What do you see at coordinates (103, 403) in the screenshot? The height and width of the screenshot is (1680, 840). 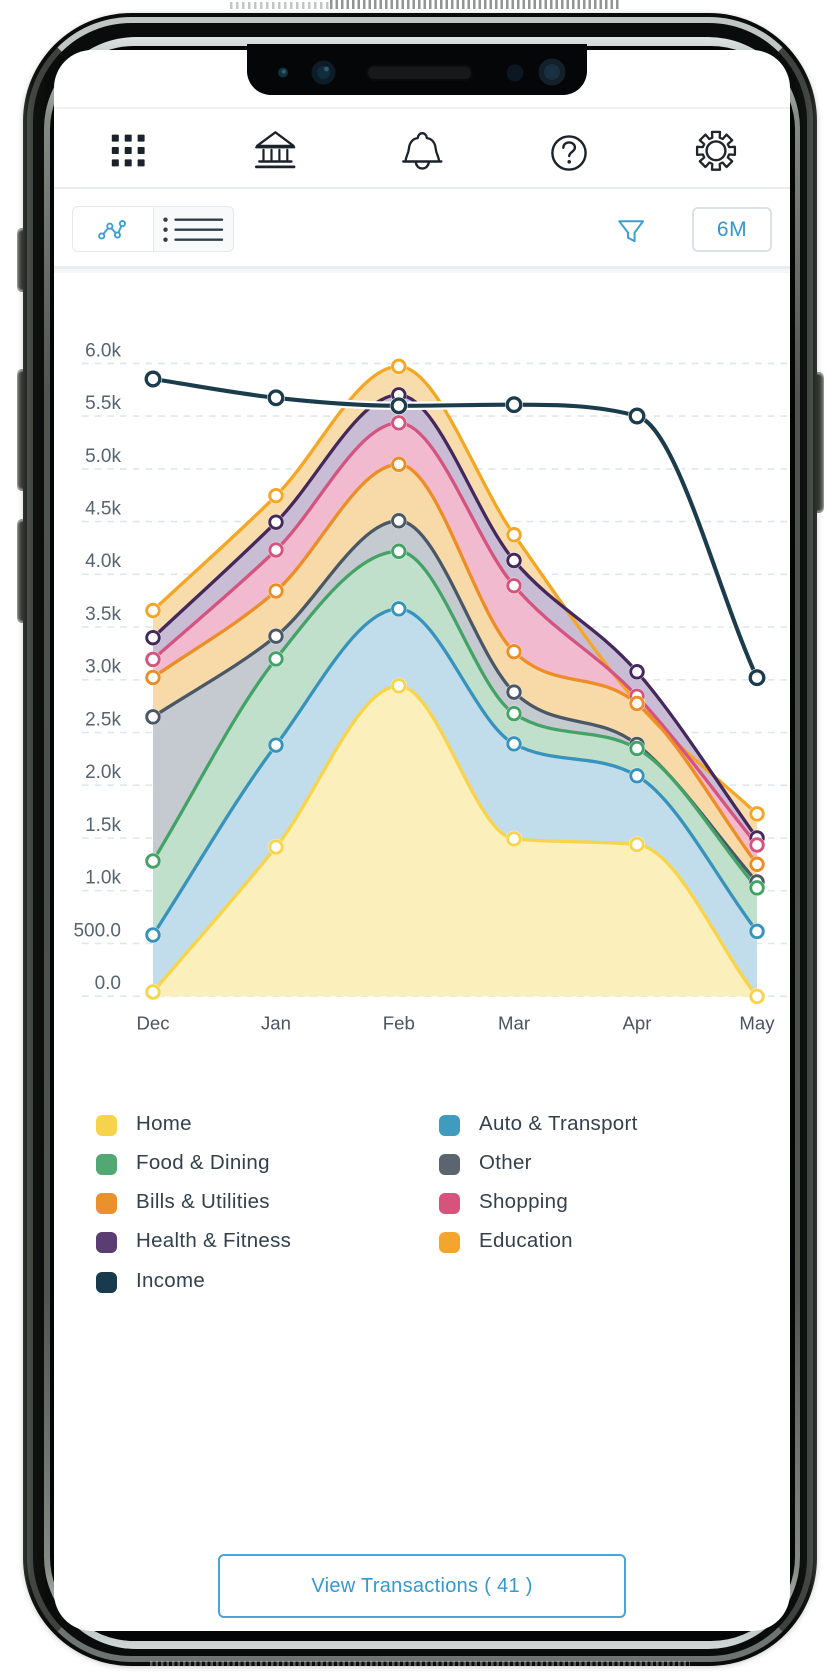 I see `svg-text: 5.5k` at bounding box center [103, 403].